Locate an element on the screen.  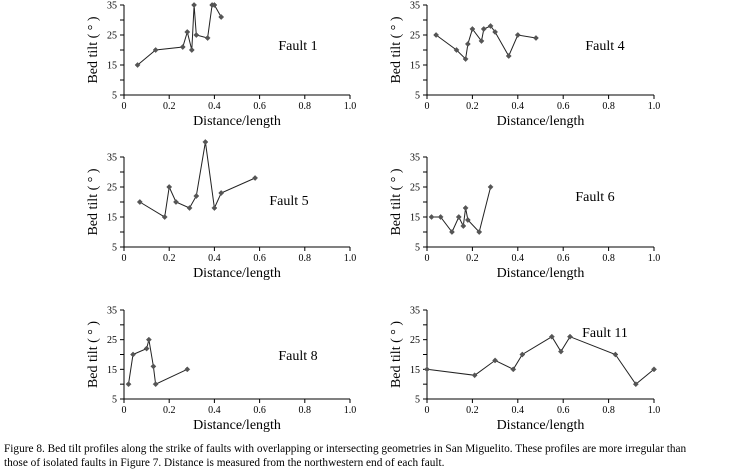
panel-3-x-tick-label: 0.2 is located at coordinates (169, 258).